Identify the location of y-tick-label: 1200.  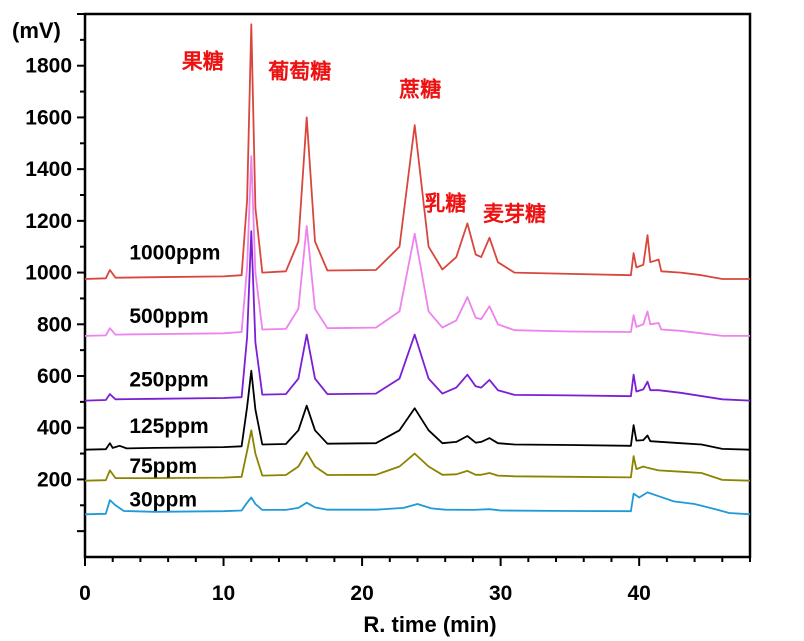
(48, 221).